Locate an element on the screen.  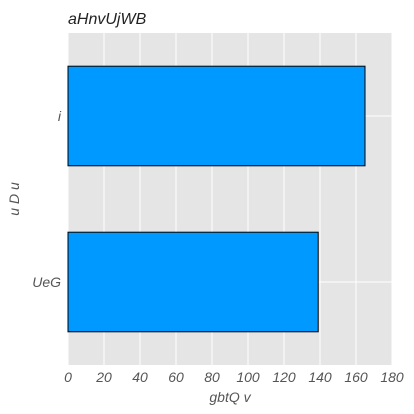
x-tick-label: 100 is located at coordinates (248, 377).